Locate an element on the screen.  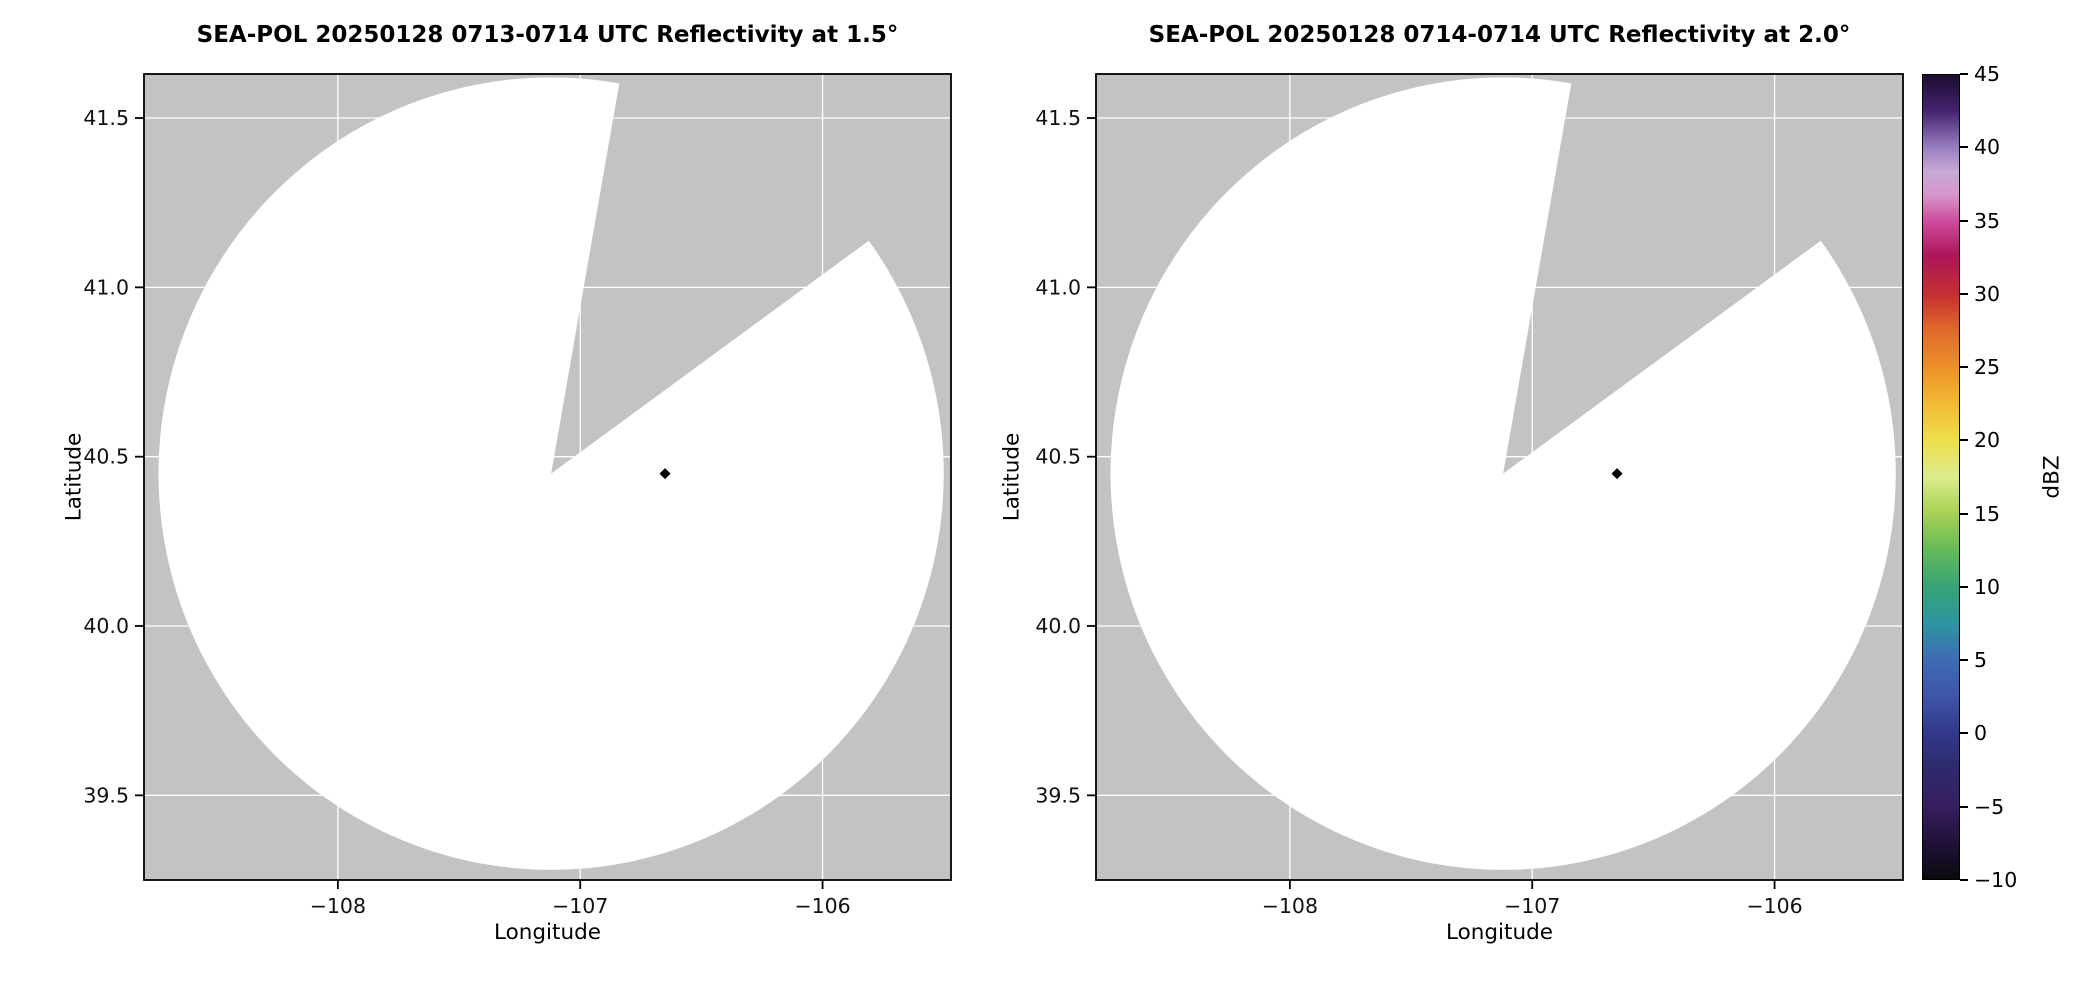
colorbar-tick-label: 45 is located at coordinates (1987, 74).